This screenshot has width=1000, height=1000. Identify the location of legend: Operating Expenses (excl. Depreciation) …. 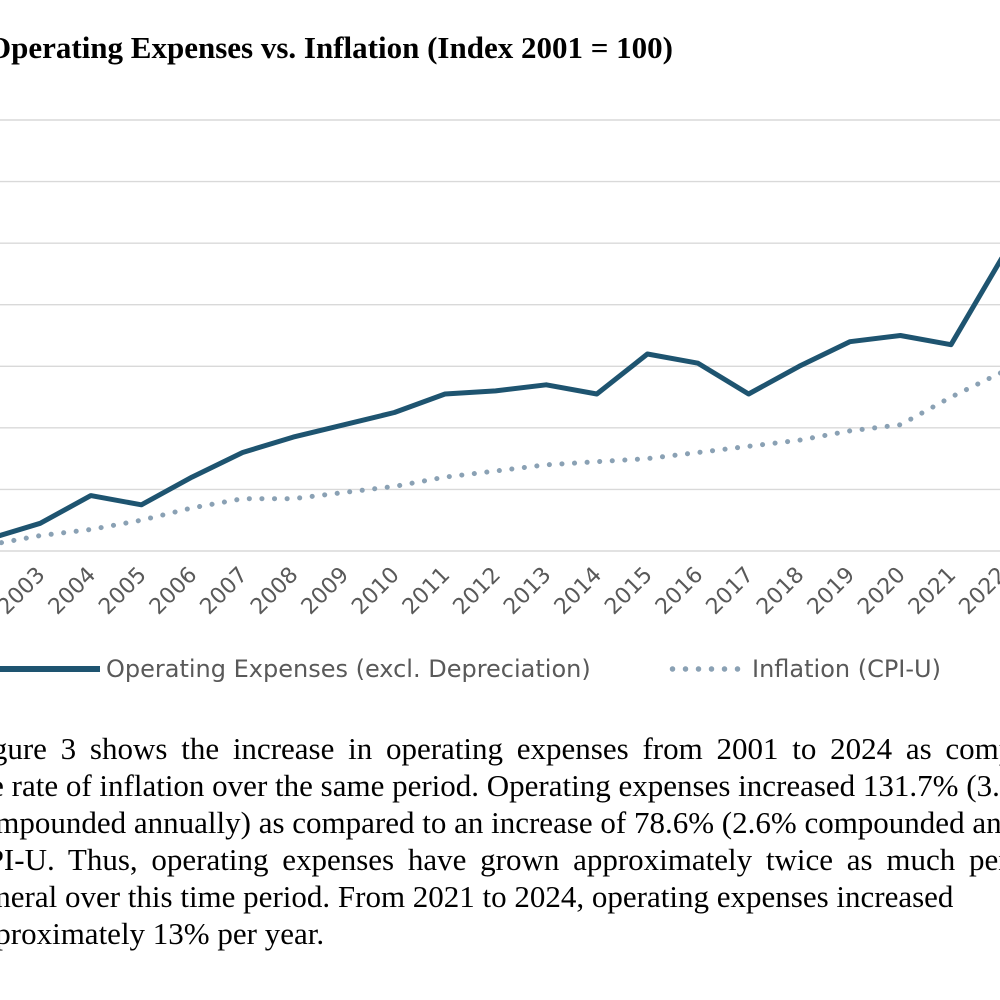
(500, 673).